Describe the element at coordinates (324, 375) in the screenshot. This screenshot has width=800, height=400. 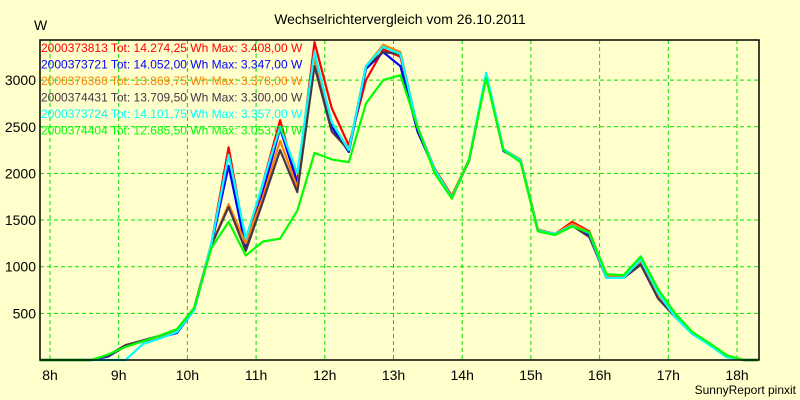
I see `x-tick-label: 12h` at that location.